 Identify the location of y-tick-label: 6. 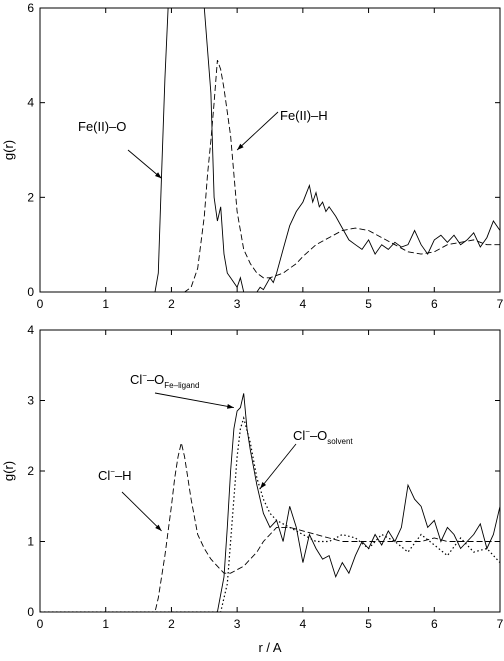
(30, 8).